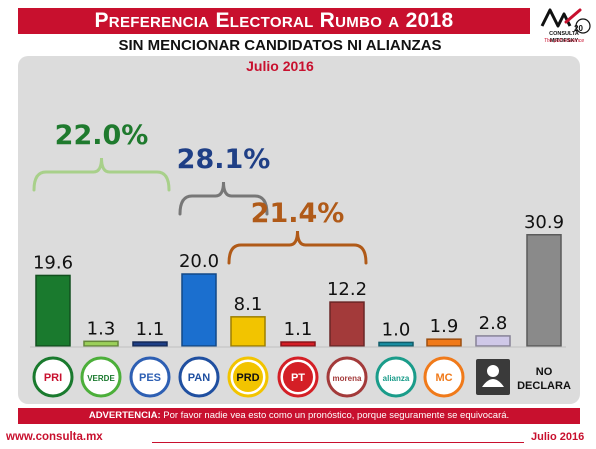 This screenshot has width=596, height=449. Describe the element at coordinates (544, 222) in the screenshot. I see `value-label: 30.9` at that location.